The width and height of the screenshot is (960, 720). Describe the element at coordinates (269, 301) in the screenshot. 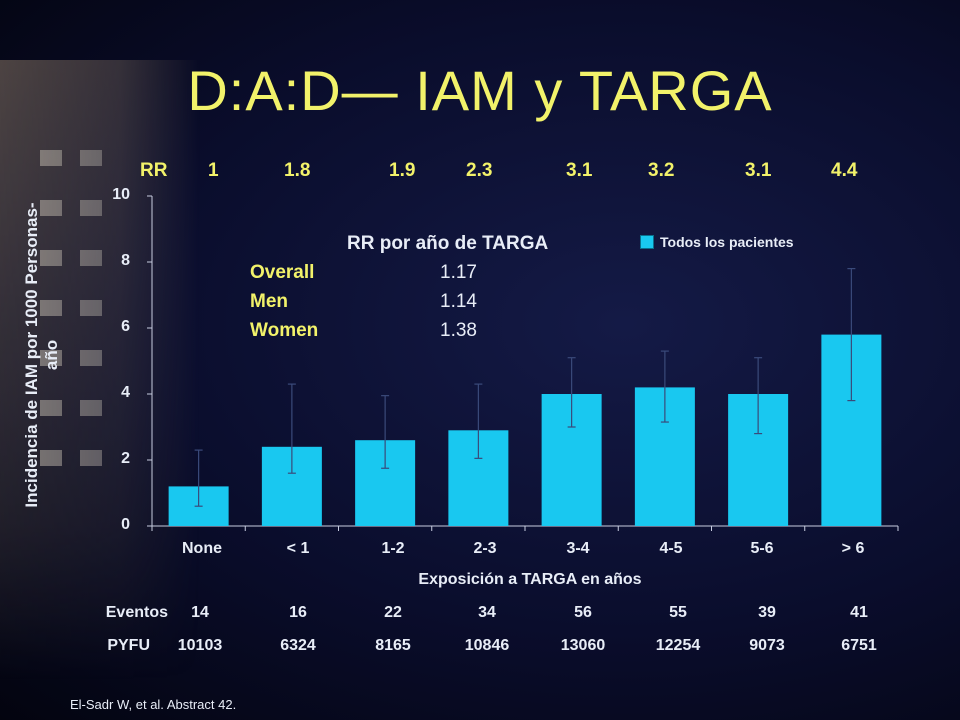

I see `inset-row-label: Men` at that location.